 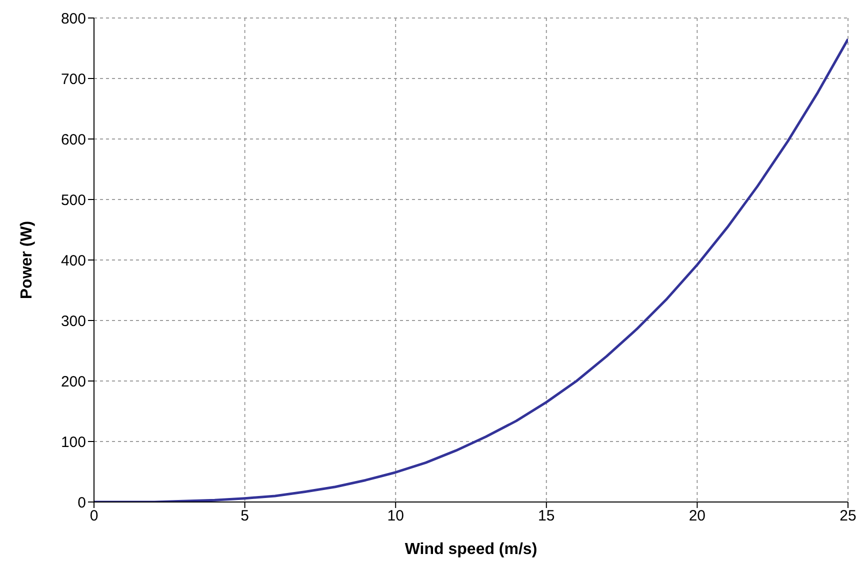 I want to click on x-tick-label: 20, so click(x=697, y=516).